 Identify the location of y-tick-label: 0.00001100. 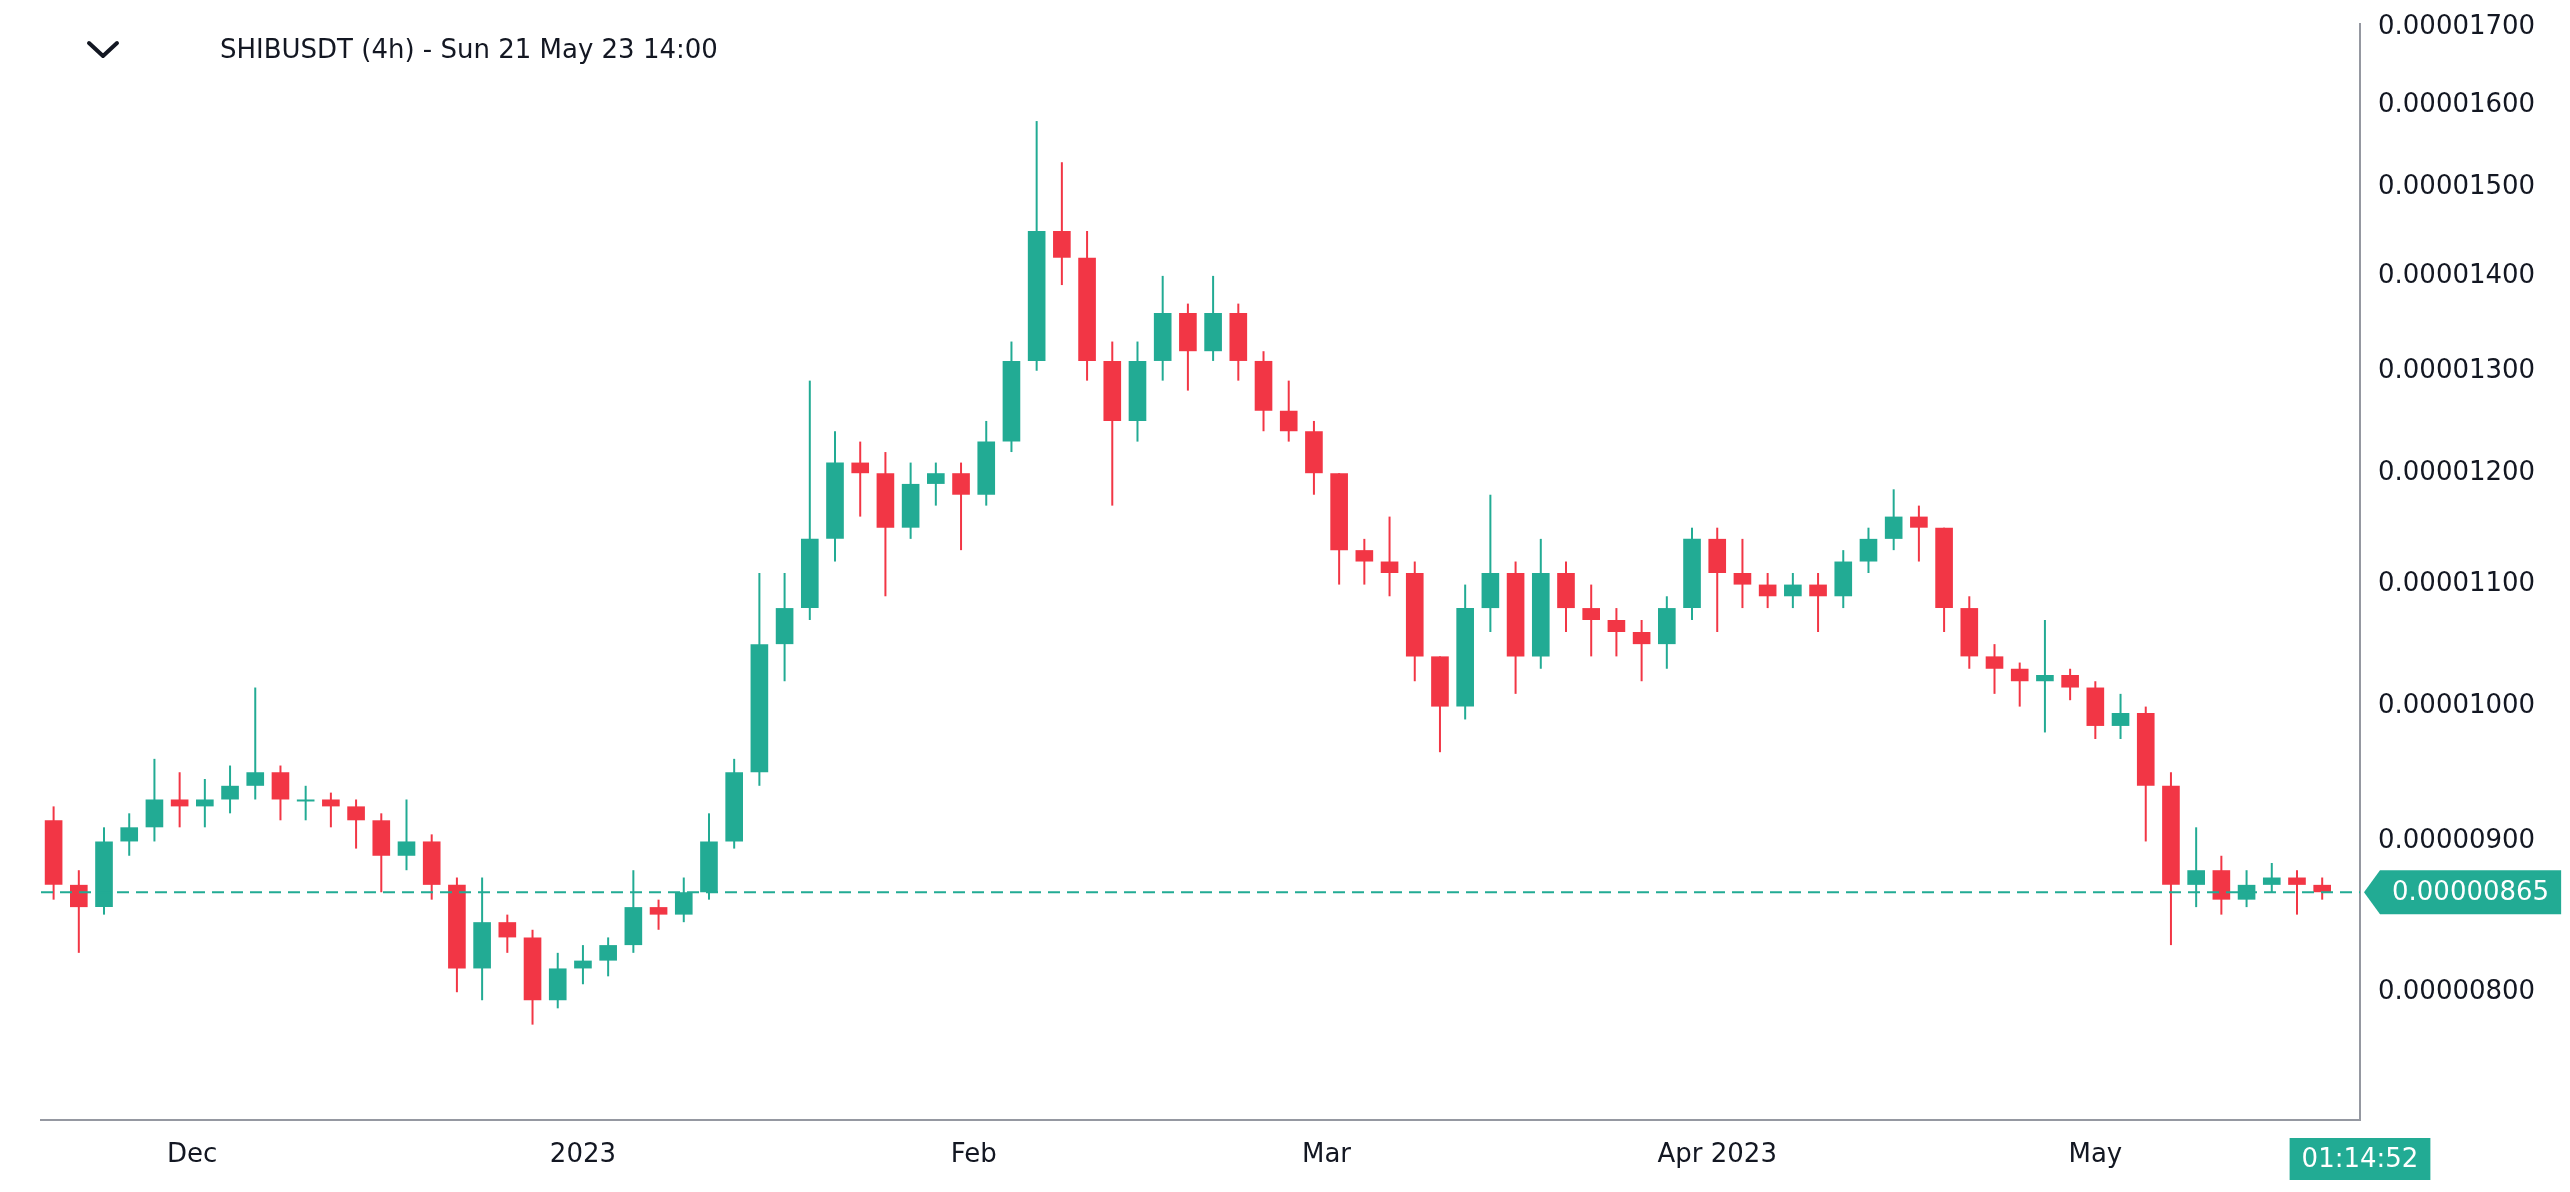
(2457, 582).